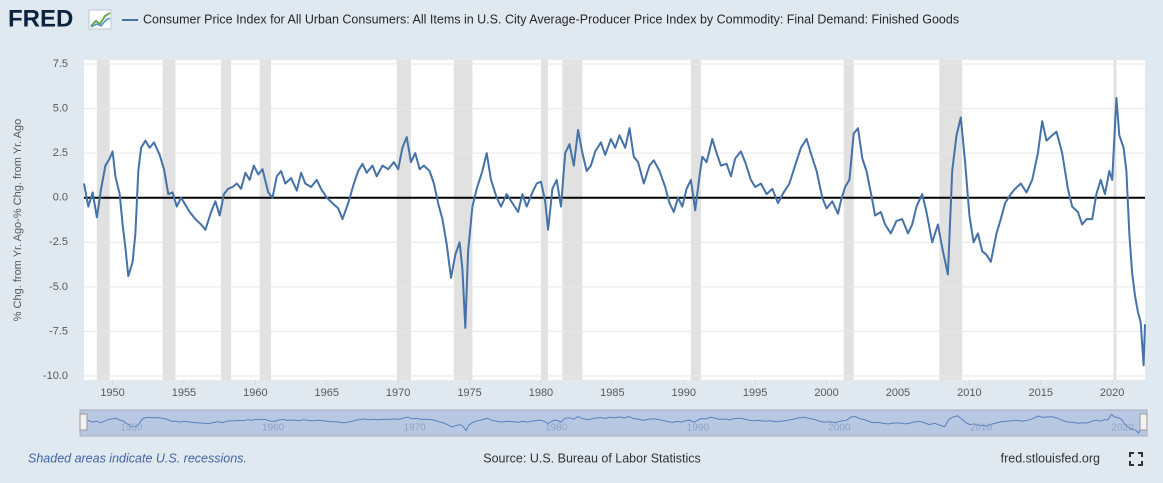 Image resolution: width=1163 pixels, height=483 pixels. I want to click on logo-icon, so click(100, 19).